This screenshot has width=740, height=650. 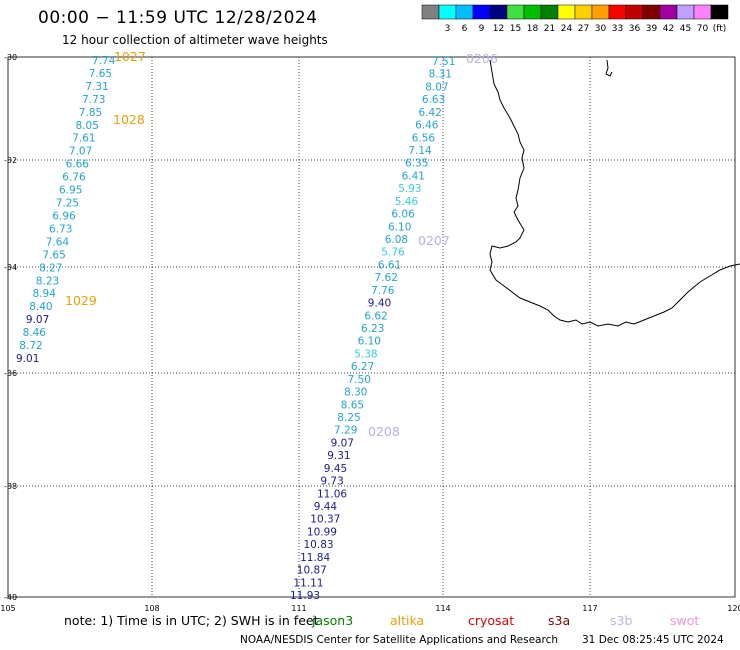 I want to click on wave-height-value: 9.31, so click(x=338, y=456).